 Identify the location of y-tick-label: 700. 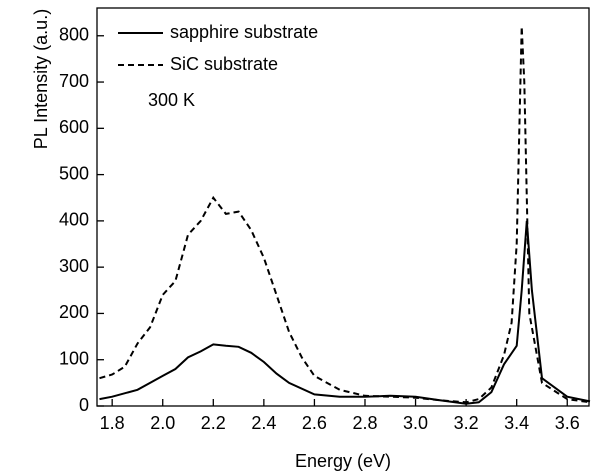
(74, 81).